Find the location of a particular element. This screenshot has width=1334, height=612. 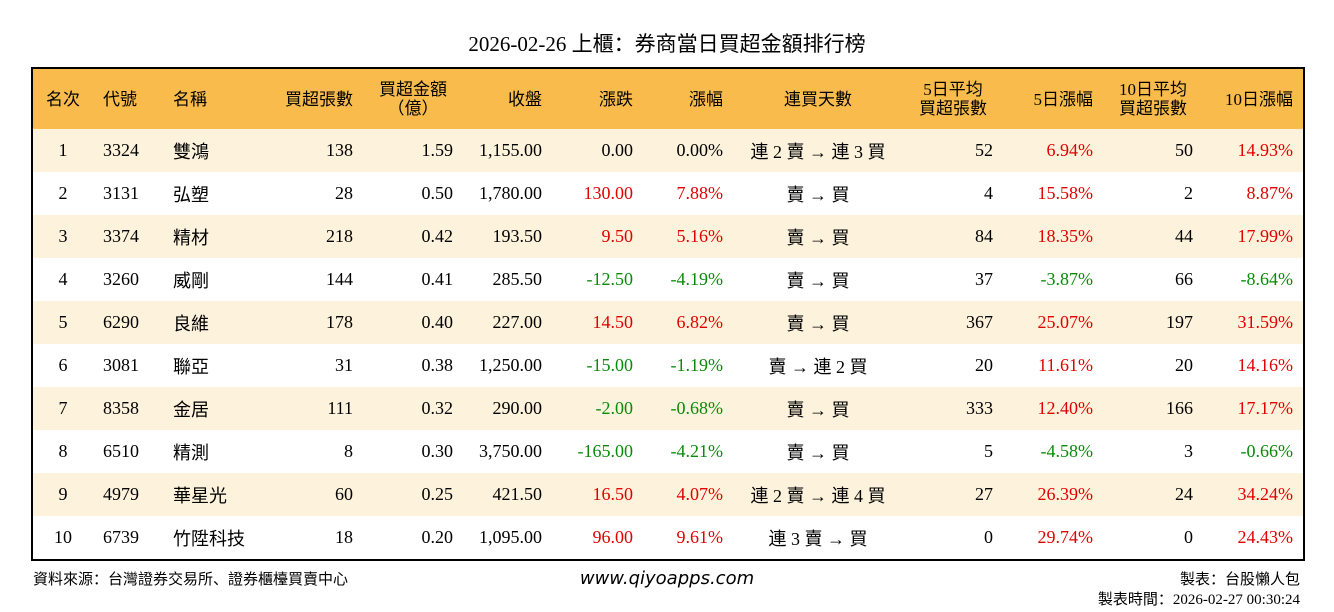

table-cell: 28 is located at coordinates (344, 193).